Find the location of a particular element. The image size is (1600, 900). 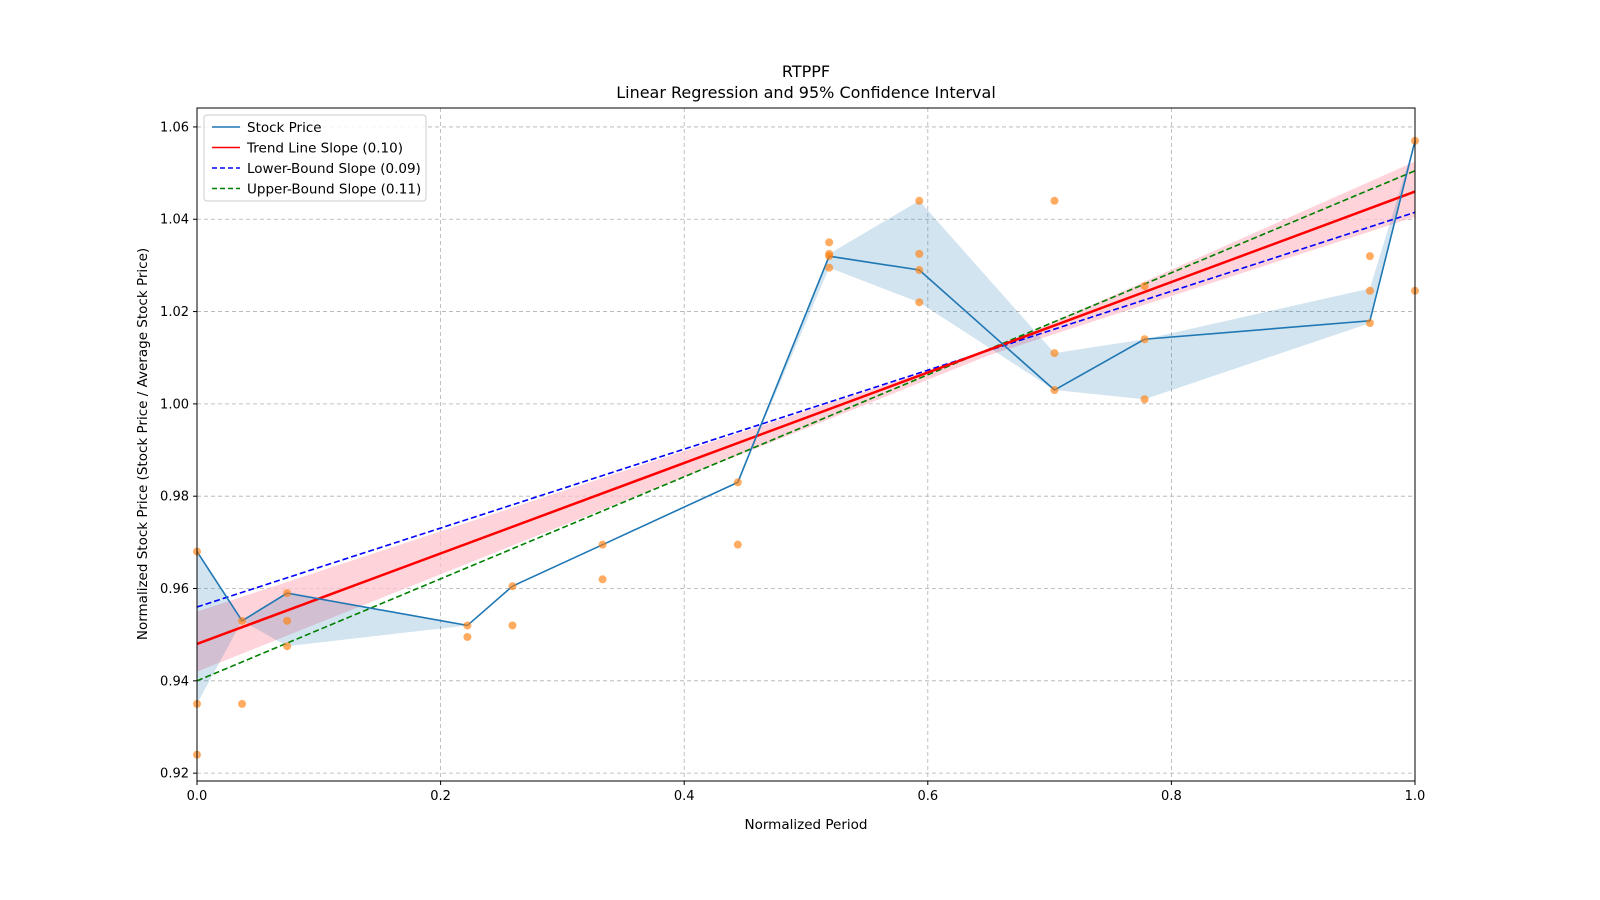

x-axis-label: Normalized Period is located at coordinates (806, 825).